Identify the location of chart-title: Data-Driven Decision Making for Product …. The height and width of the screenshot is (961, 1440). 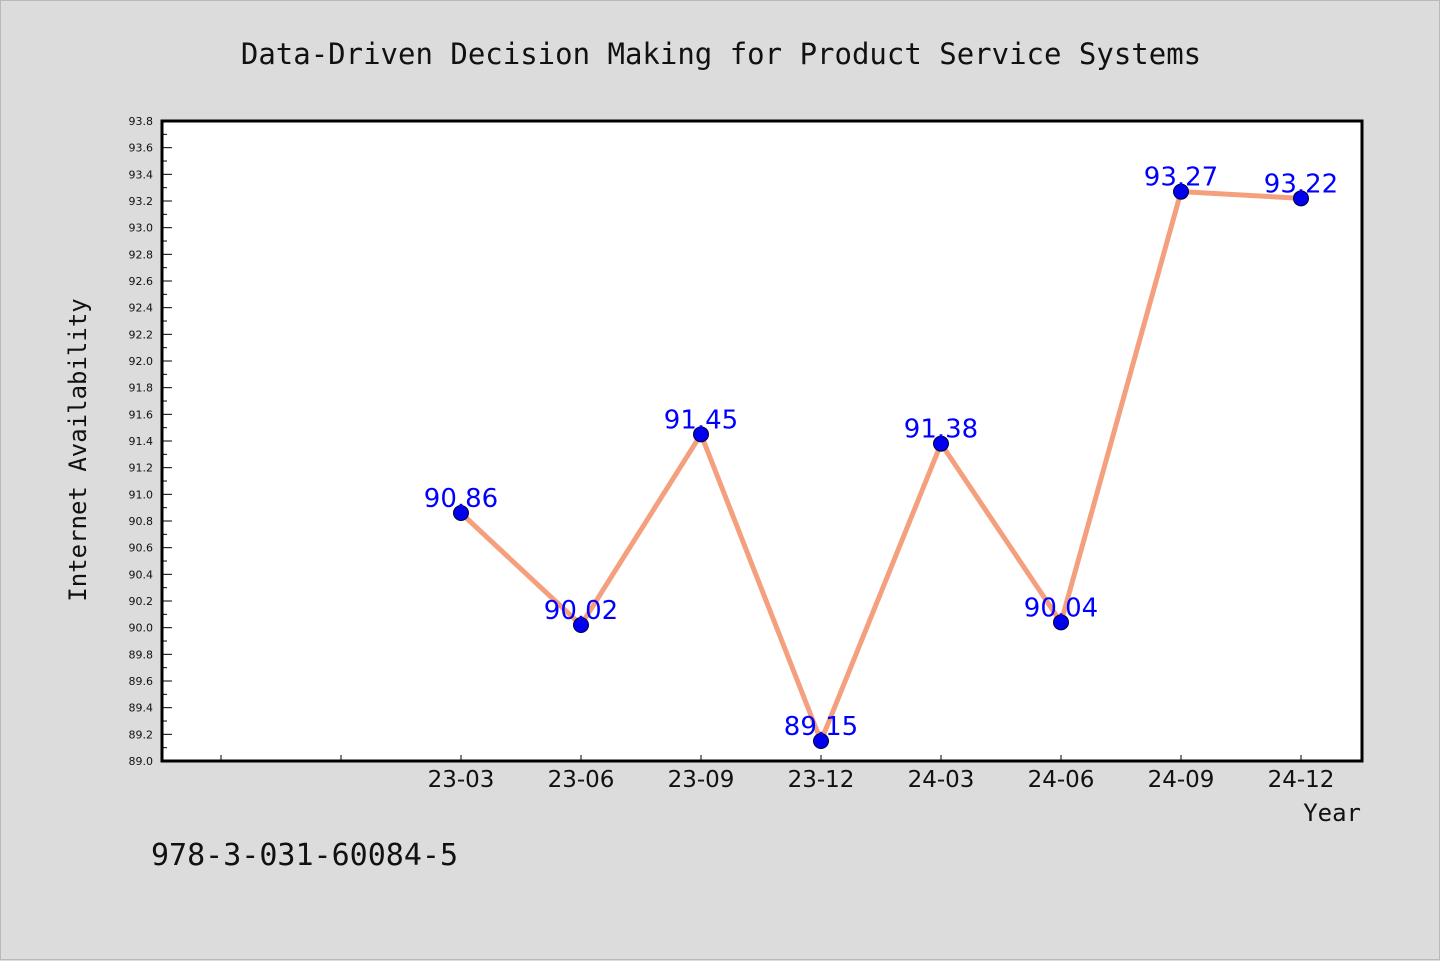
(721, 54).